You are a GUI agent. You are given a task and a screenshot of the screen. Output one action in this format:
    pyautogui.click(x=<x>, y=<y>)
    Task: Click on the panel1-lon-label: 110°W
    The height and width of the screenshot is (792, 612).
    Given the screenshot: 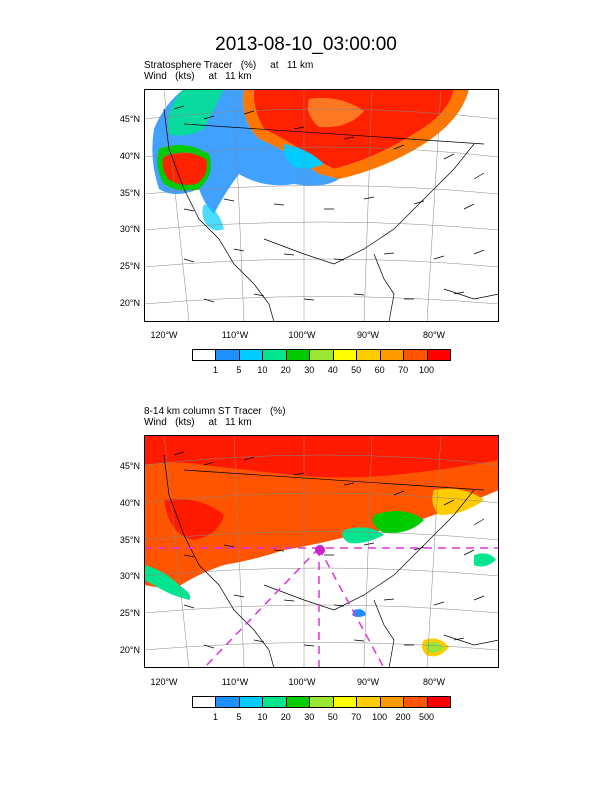 What is the action you would take?
    pyautogui.click(x=235, y=335)
    